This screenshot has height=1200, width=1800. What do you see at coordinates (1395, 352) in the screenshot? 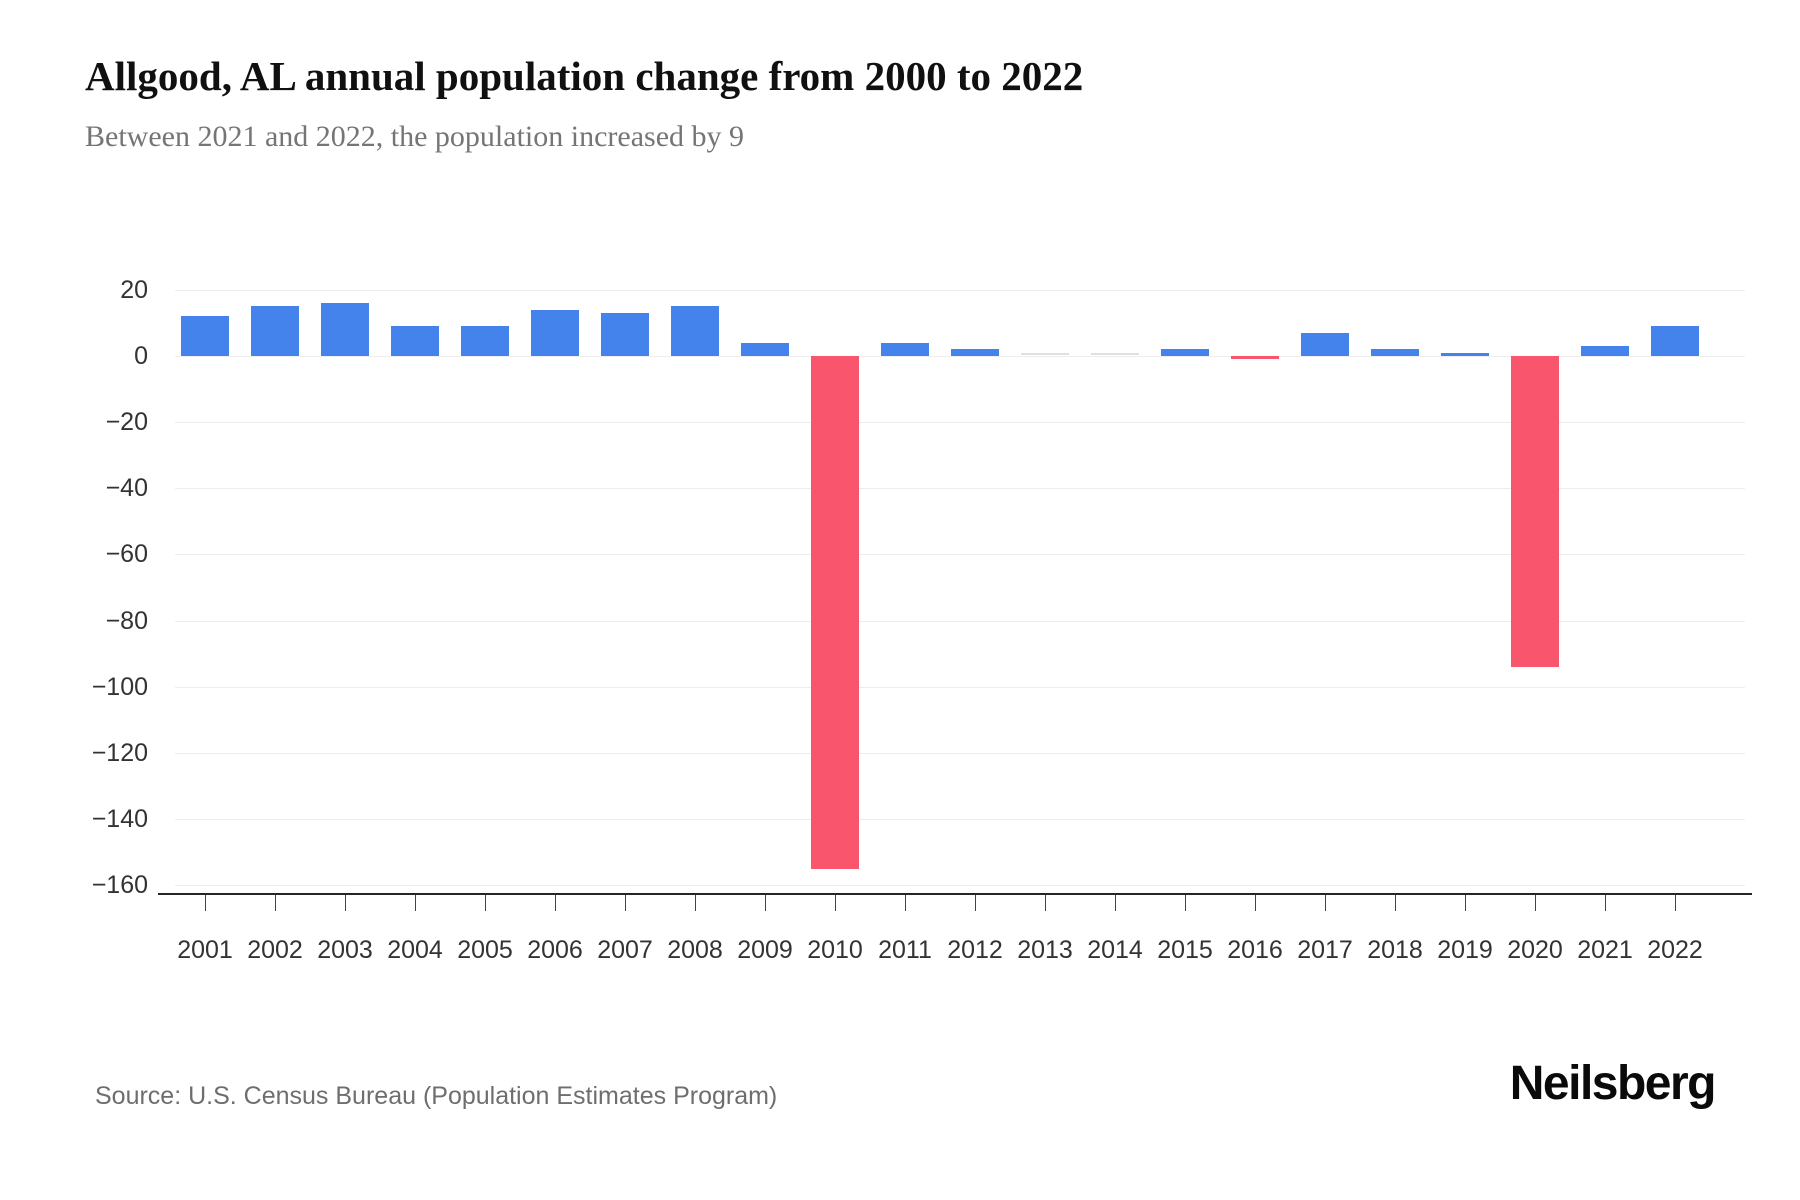
I see `bar-2018` at bounding box center [1395, 352].